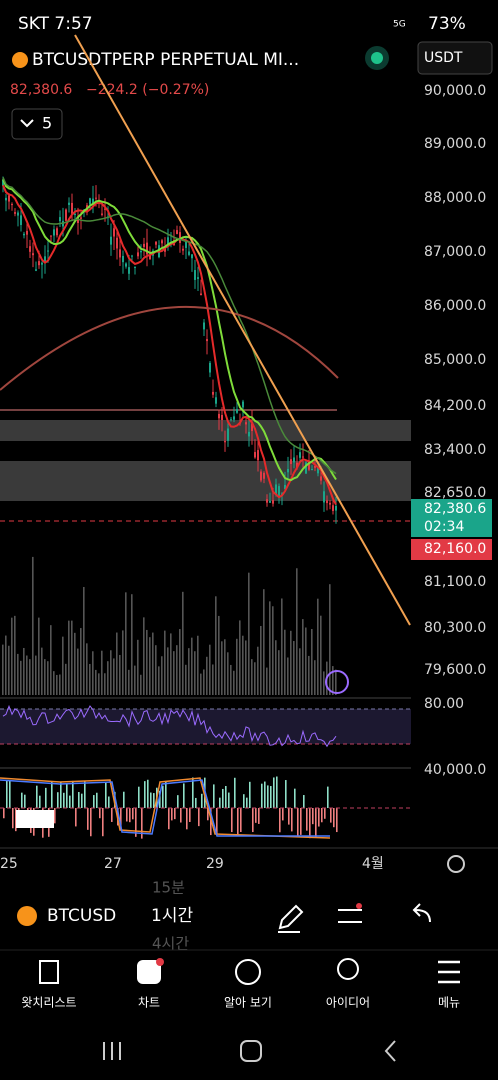 Image resolution: width=498 pixels, height=1080 pixels. What do you see at coordinates (47, 123) in the screenshot?
I see `interval-count: 5` at bounding box center [47, 123].